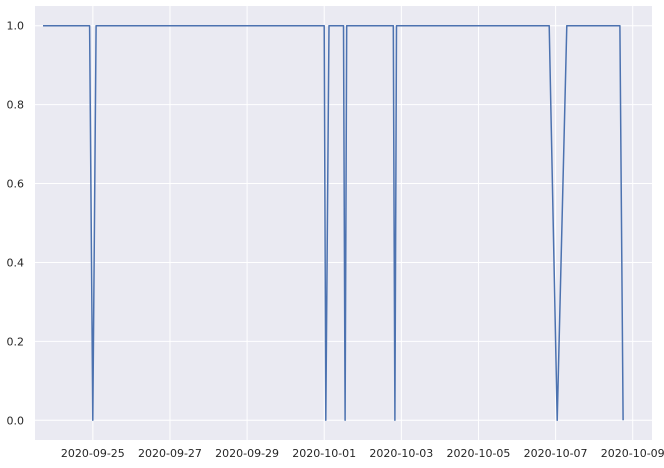 Image resolution: width=664 pixels, height=468 pixels. Describe the element at coordinates (401, 453) in the screenshot. I see `x-tick-label: 2020-10-03` at that location.